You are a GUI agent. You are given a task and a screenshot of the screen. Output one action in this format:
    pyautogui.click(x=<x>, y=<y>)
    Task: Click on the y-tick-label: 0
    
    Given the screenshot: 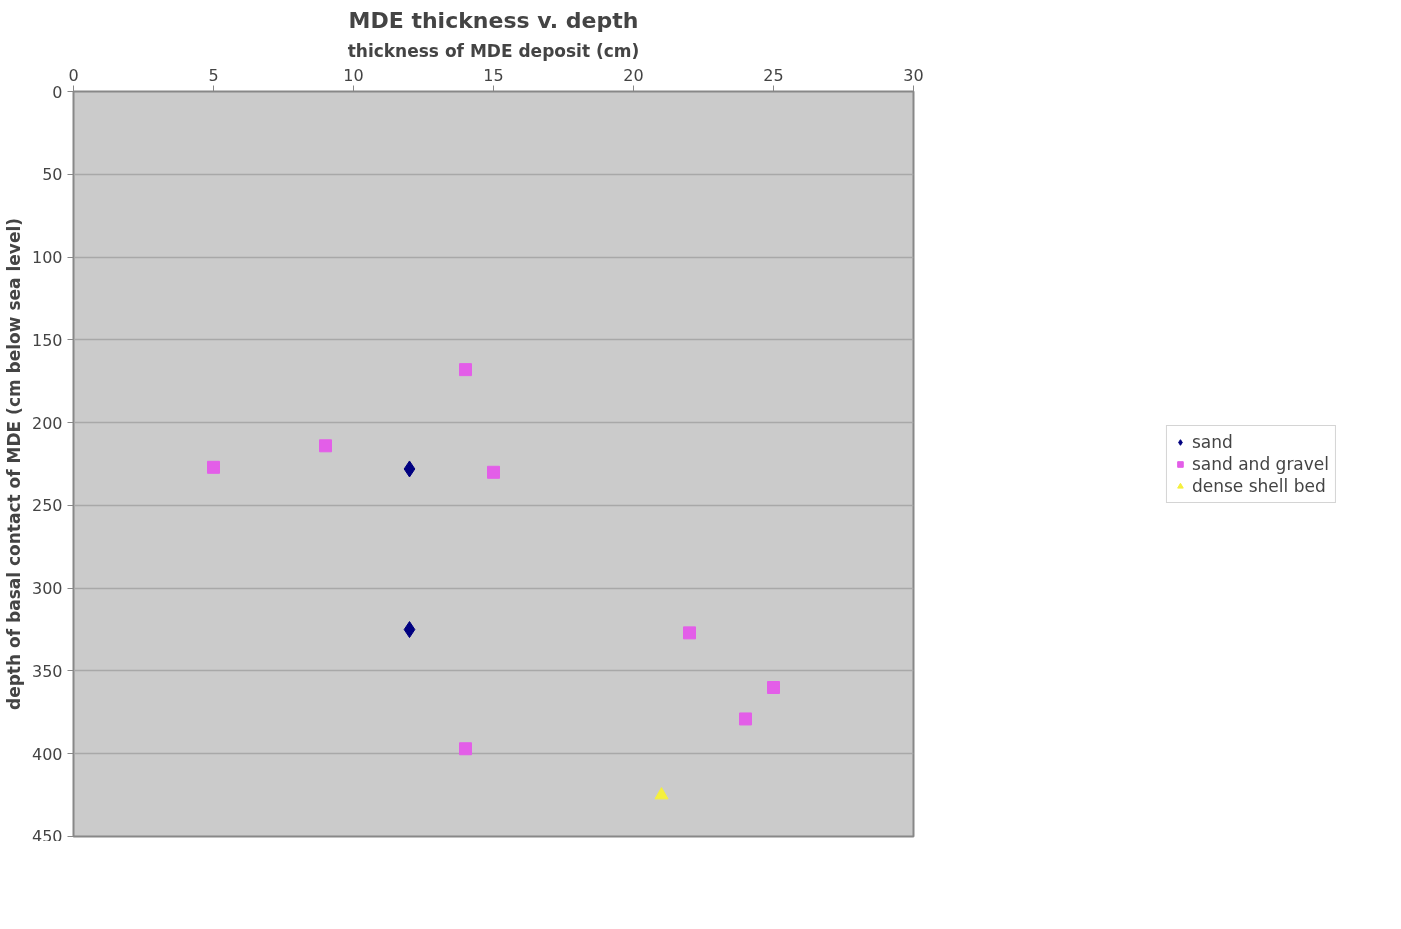 What is the action you would take?
    pyautogui.click(x=57, y=92)
    